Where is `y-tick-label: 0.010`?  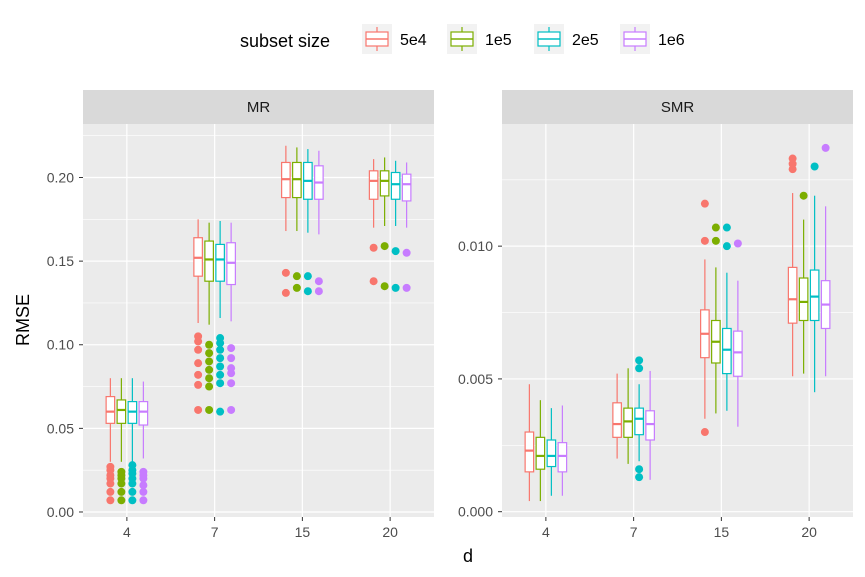 y-tick-label: 0.010 is located at coordinates (475, 246).